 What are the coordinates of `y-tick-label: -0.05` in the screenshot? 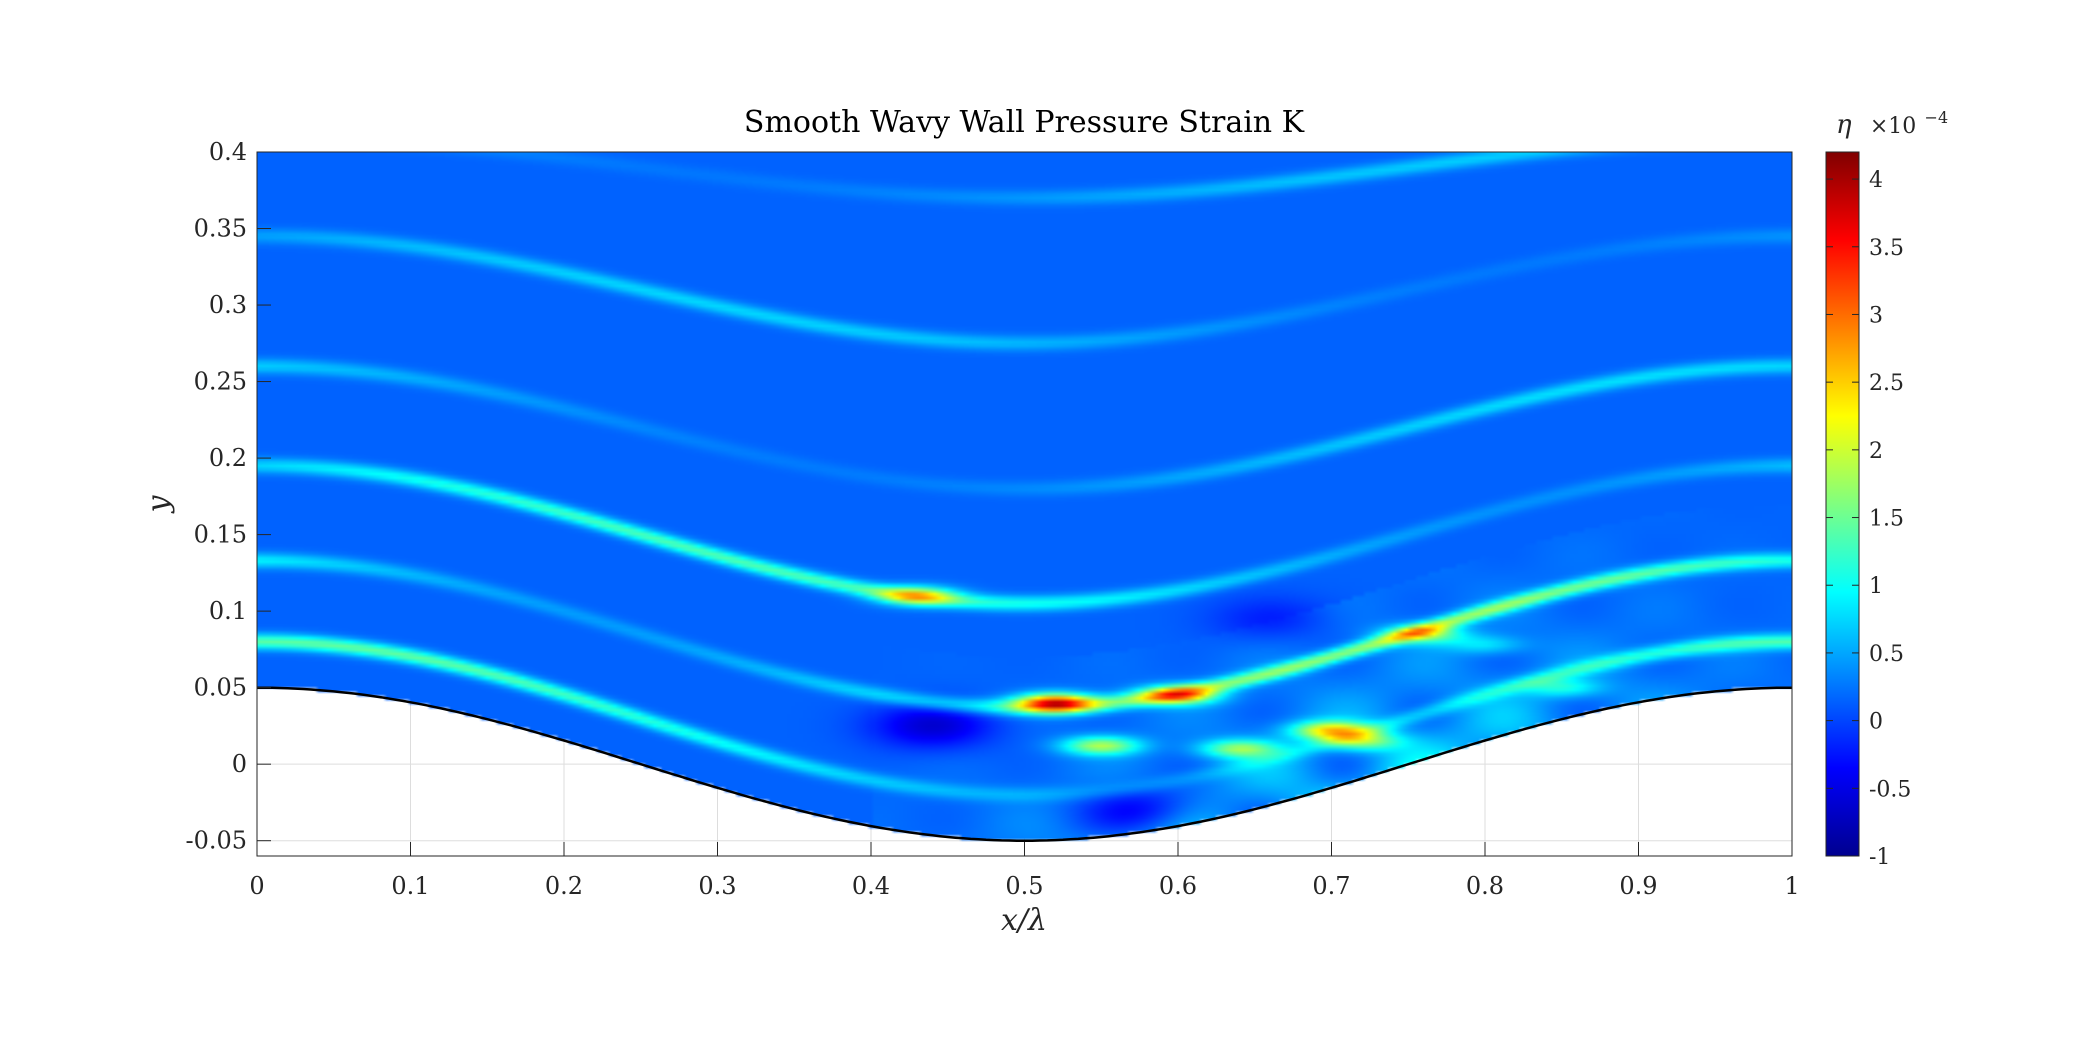 It's located at (216, 841).